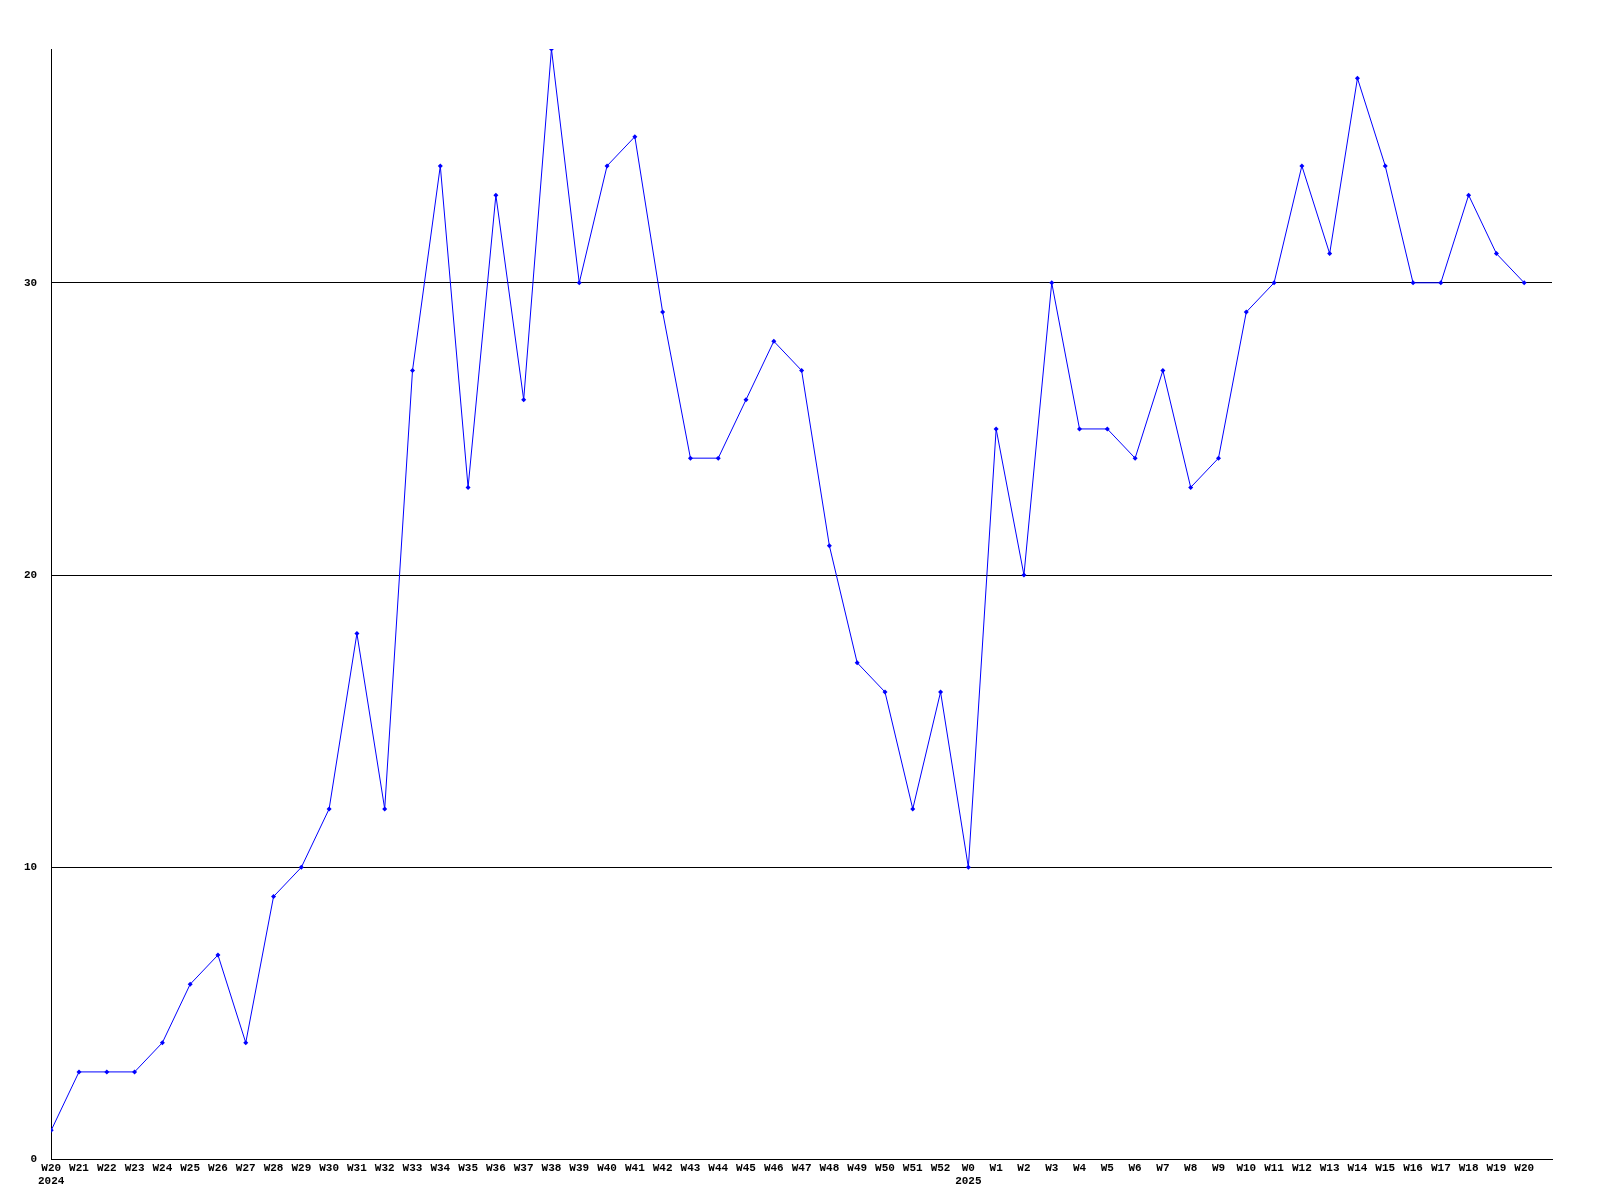 This screenshot has height=1200, width=1600. Describe the element at coordinates (31, 282) in the screenshot. I see `y-tick-label: 30` at that location.